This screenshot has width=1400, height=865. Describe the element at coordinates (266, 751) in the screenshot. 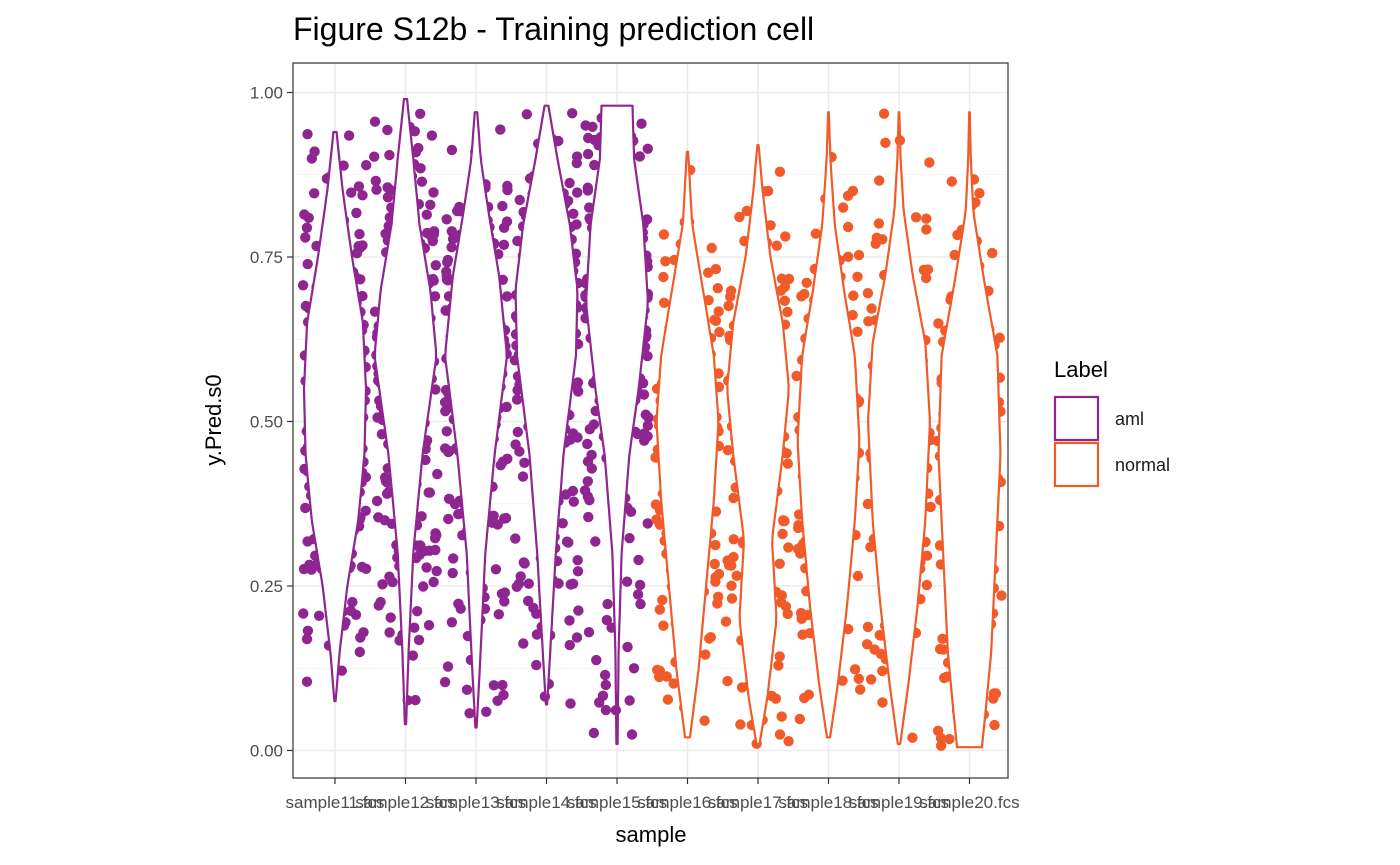

I see `y-tick-label: 0.00` at that location.